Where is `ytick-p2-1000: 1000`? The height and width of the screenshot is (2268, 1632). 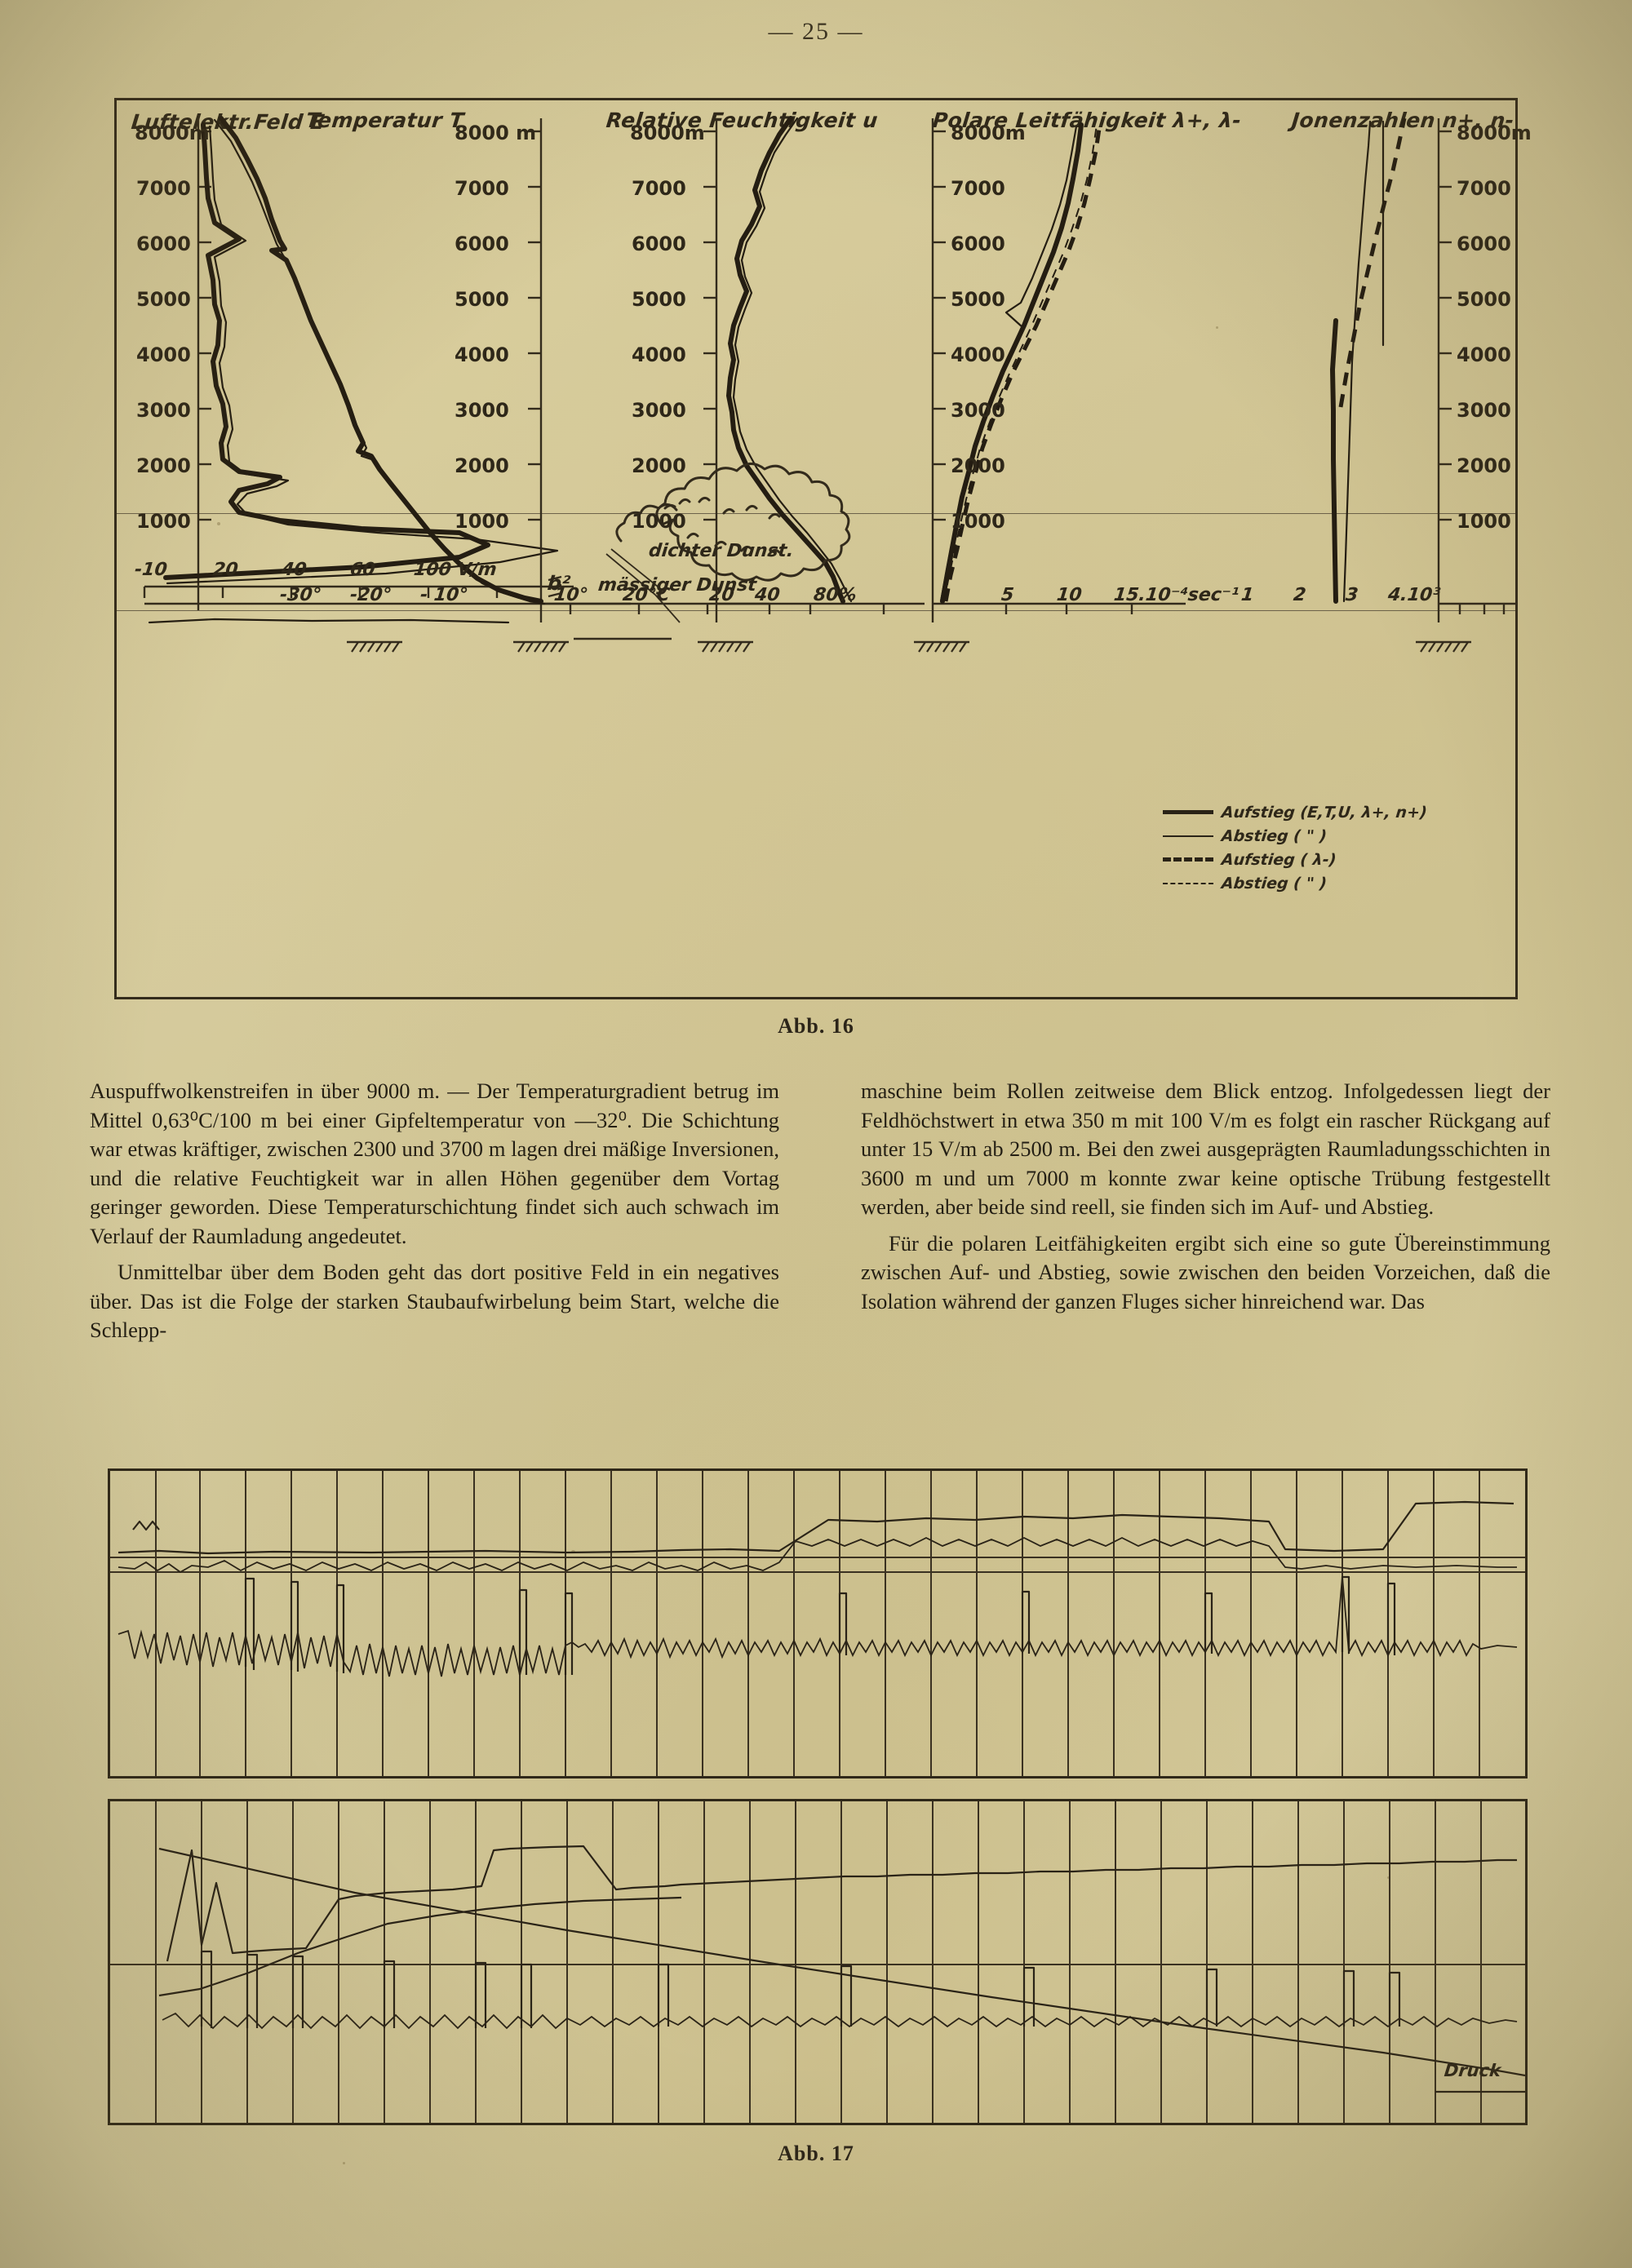
ytick-p2-1000: 1000 is located at coordinates (482, 521).